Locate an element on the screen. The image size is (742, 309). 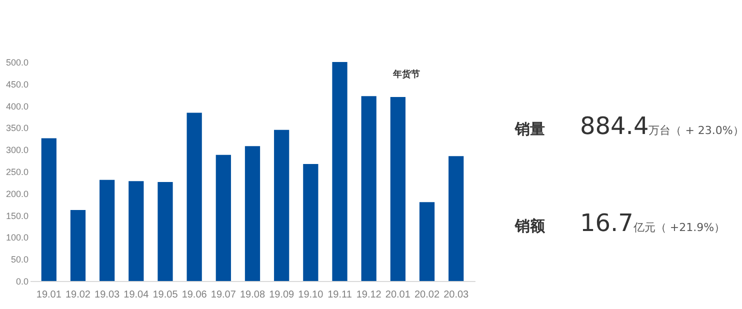
x-tick-label: 19.08 is located at coordinates (253, 295).